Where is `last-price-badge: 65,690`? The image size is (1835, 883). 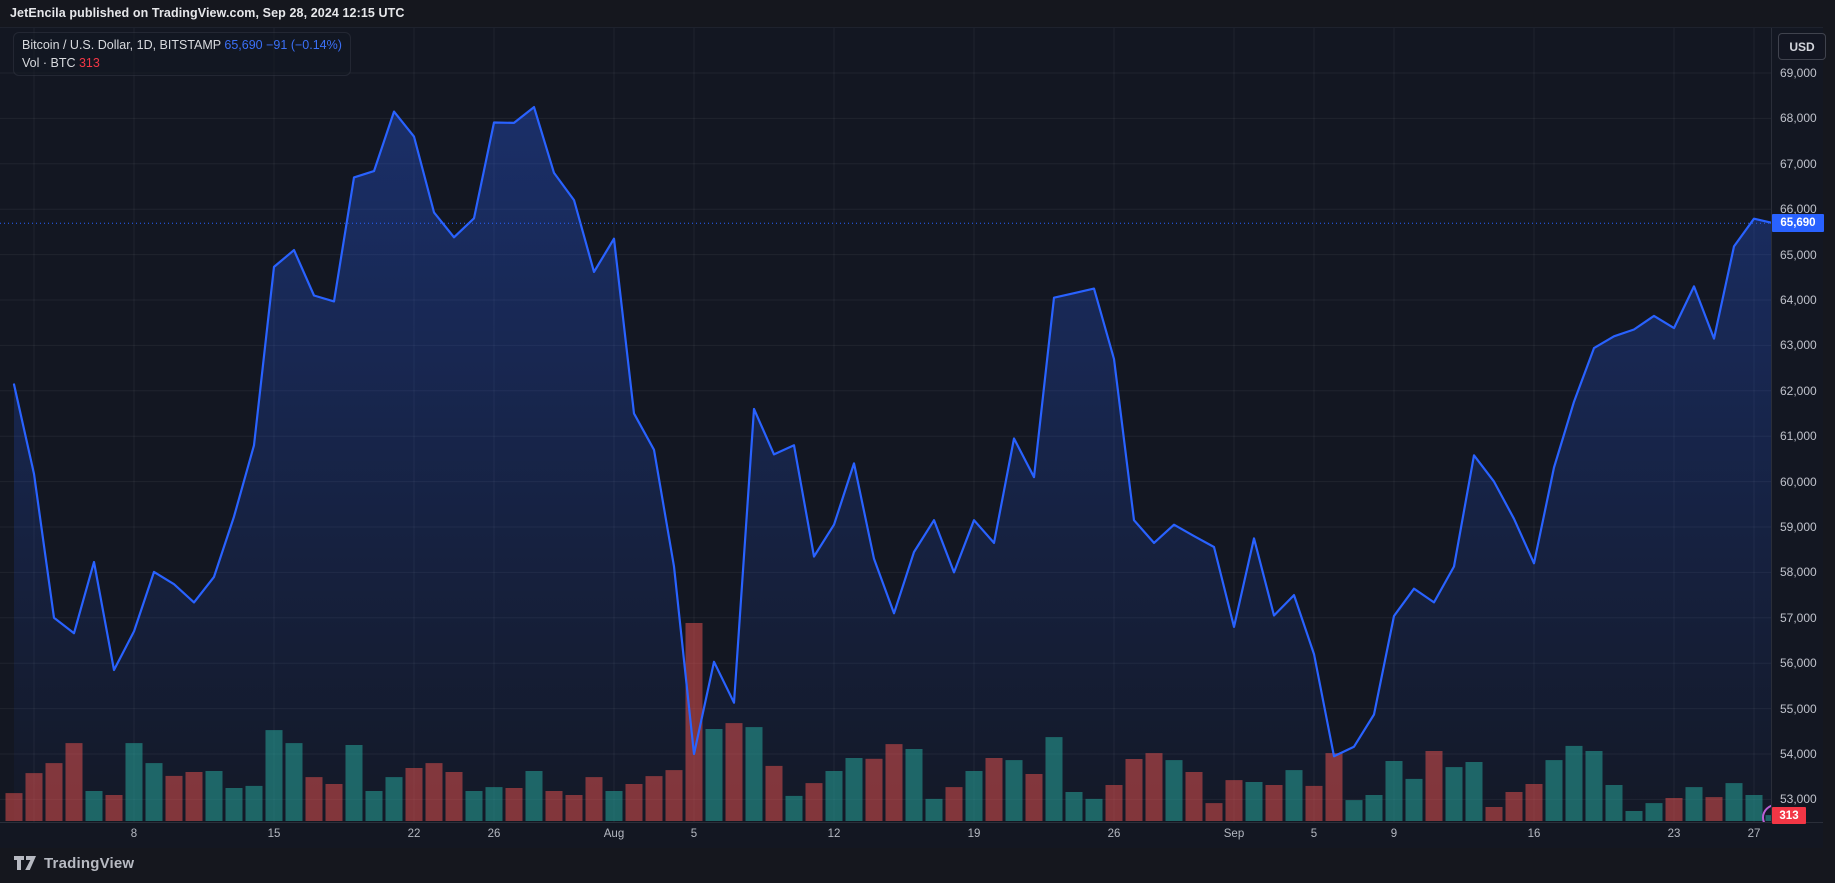 last-price-badge: 65,690 is located at coordinates (1798, 223).